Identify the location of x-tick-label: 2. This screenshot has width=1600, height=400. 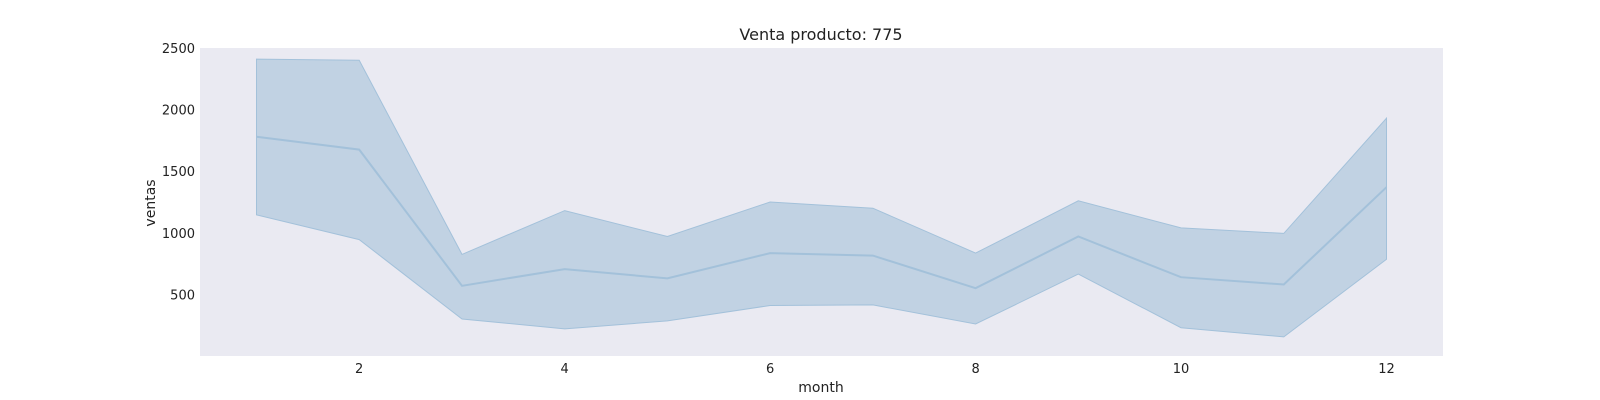
(359, 369).